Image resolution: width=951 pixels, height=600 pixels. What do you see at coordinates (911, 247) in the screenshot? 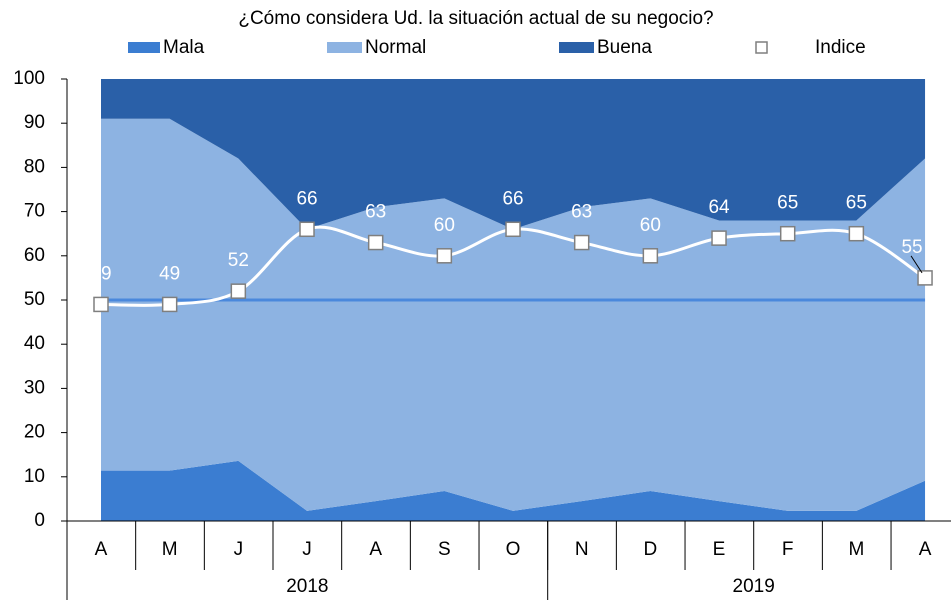
I see `data-label: 55` at bounding box center [911, 247].